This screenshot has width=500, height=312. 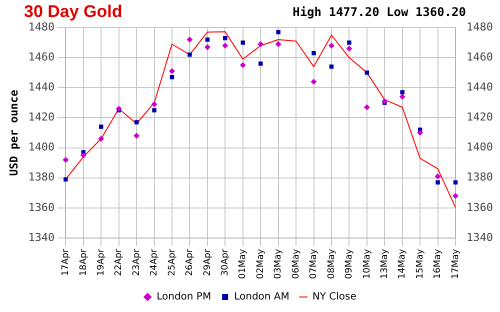 What do you see at coordinates (66, 262) in the screenshot?
I see `x-tick-label: 17Apr` at bounding box center [66, 262].